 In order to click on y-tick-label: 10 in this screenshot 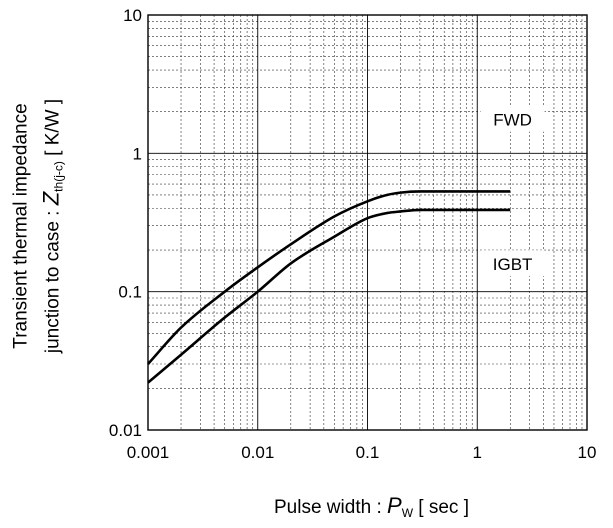, I will do `click(132, 15)`.